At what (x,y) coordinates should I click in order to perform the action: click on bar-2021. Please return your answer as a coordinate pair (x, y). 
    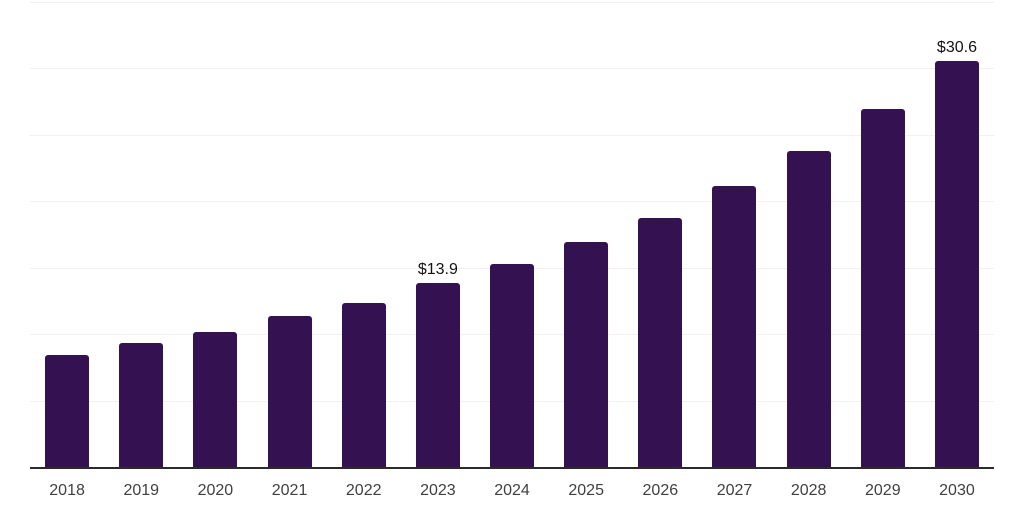
    Looking at the image, I should click on (289, 392).